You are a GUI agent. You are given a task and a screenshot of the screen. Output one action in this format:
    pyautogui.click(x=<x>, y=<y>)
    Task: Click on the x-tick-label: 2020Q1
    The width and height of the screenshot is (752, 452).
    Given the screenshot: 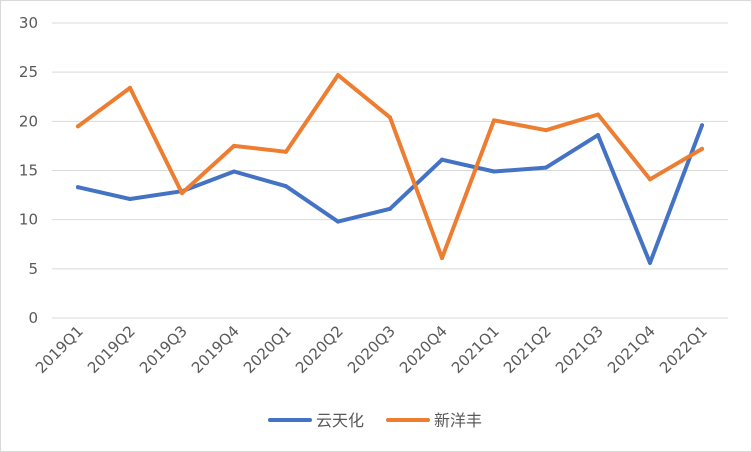 What is the action you would take?
    pyautogui.click(x=267, y=349)
    